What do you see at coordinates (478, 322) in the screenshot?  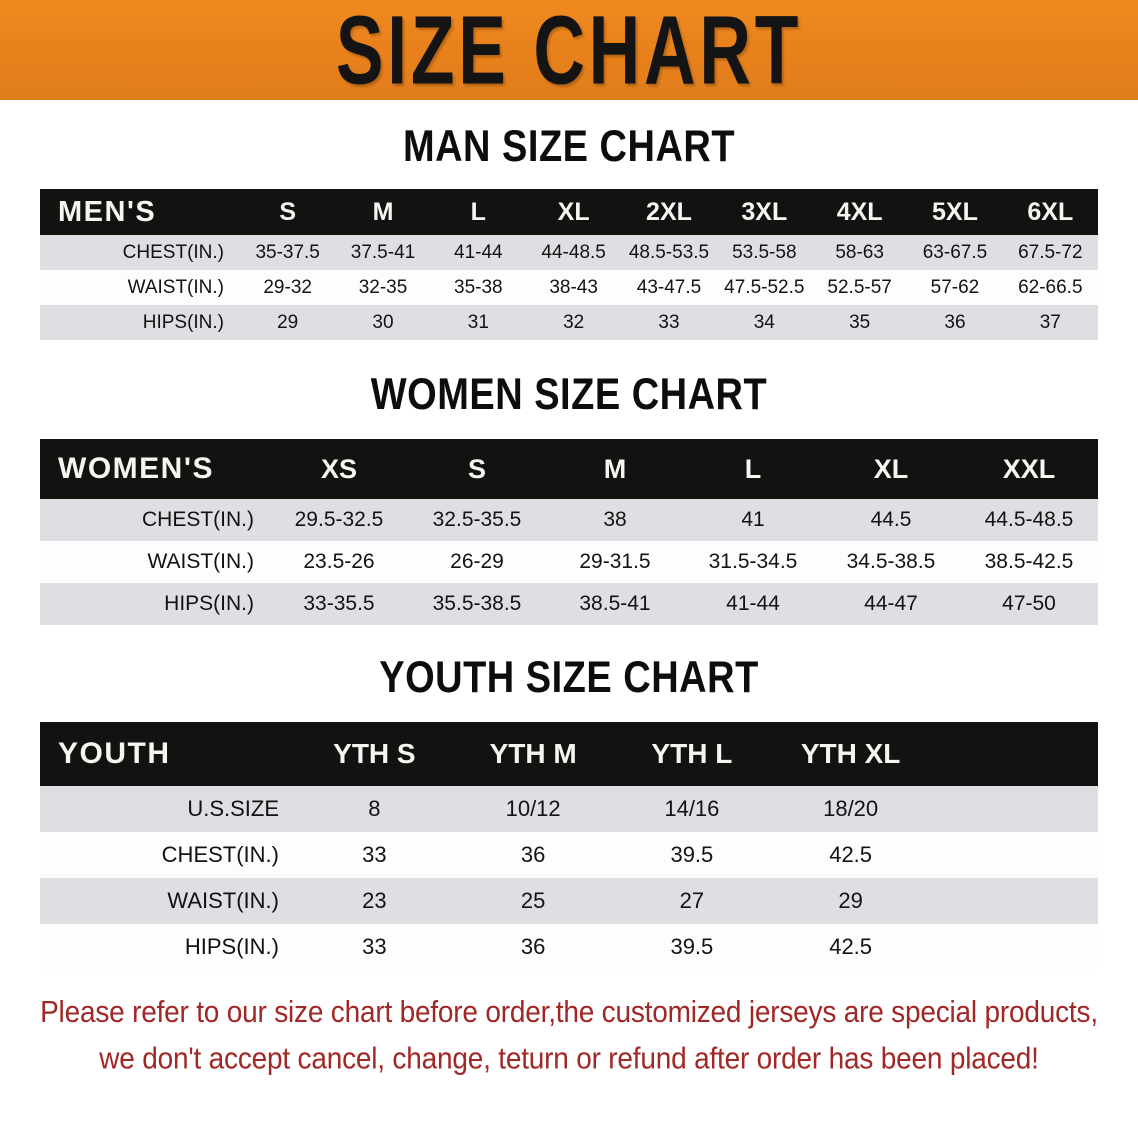 I see `man-hips-l: 31` at bounding box center [478, 322].